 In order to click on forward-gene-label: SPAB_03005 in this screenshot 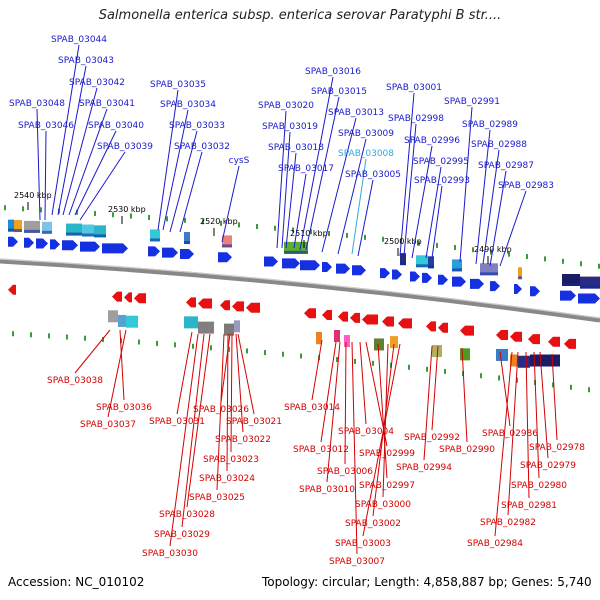, I will do `click(373, 175)`.